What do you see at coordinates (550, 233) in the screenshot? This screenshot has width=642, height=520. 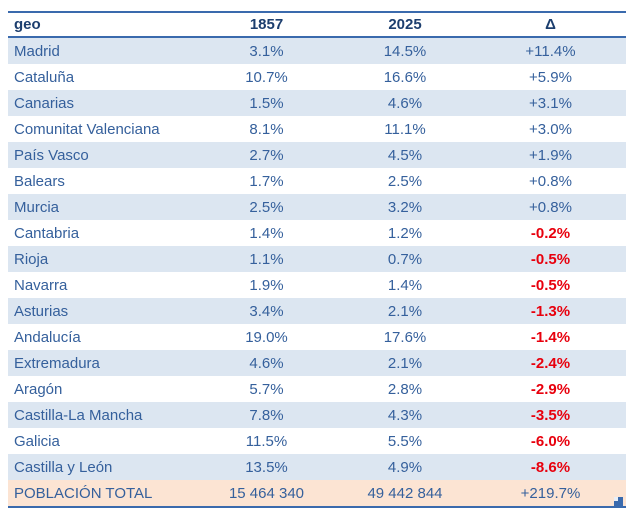 I see `delta-cell: -0.2%` at bounding box center [550, 233].